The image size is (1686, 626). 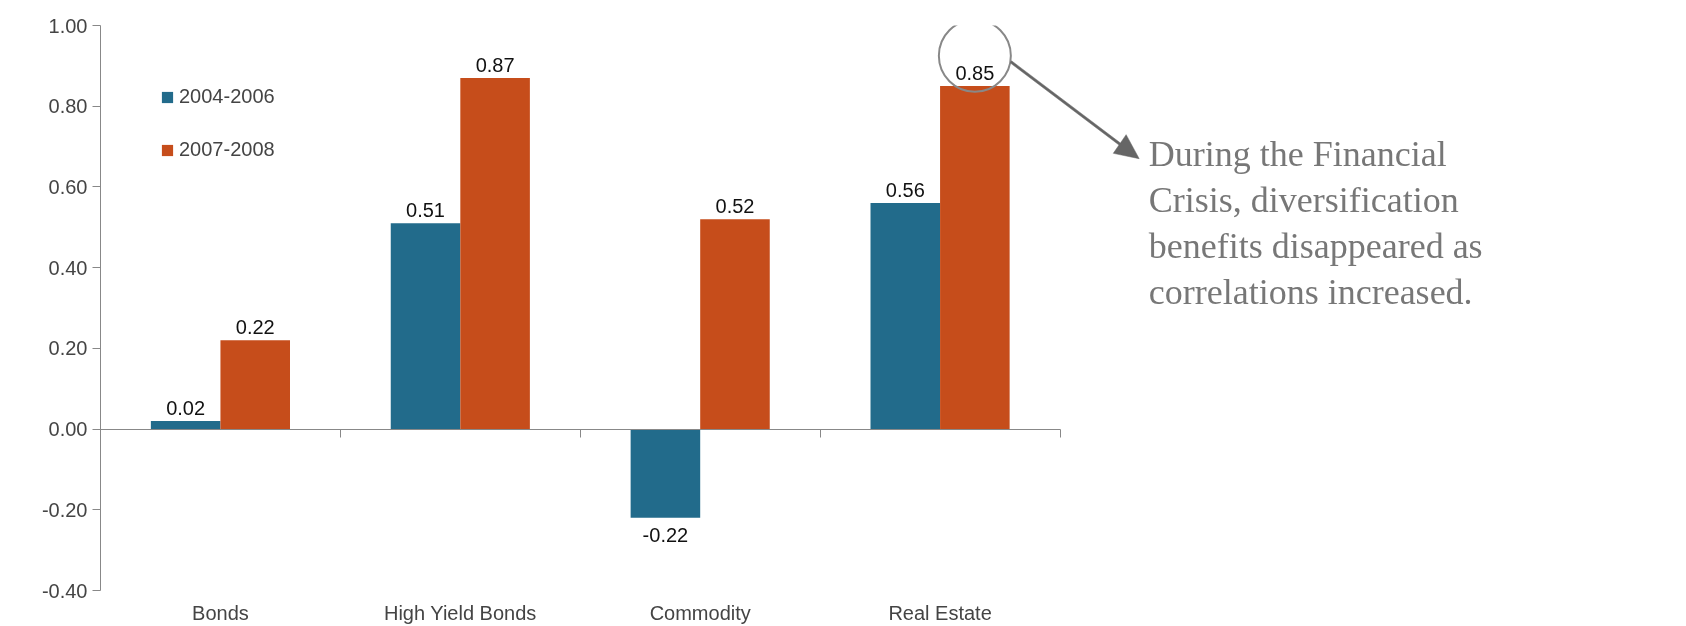 What do you see at coordinates (940, 612) in the screenshot?
I see `x-tick-label: Real Estate` at bounding box center [940, 612].